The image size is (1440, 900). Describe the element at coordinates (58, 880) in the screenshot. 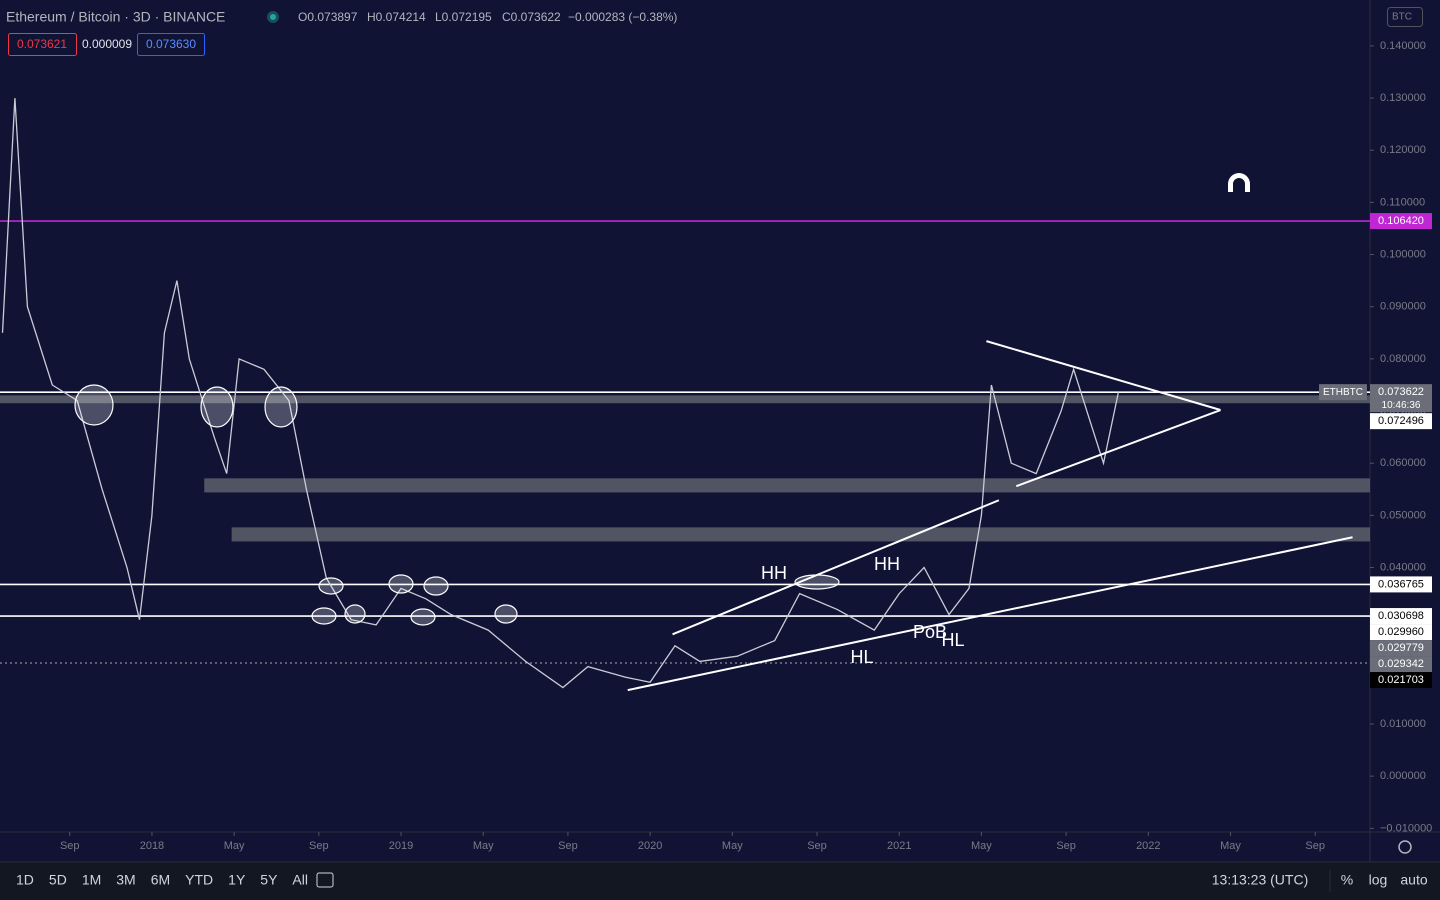

I see `range-button: 5D` at that location.